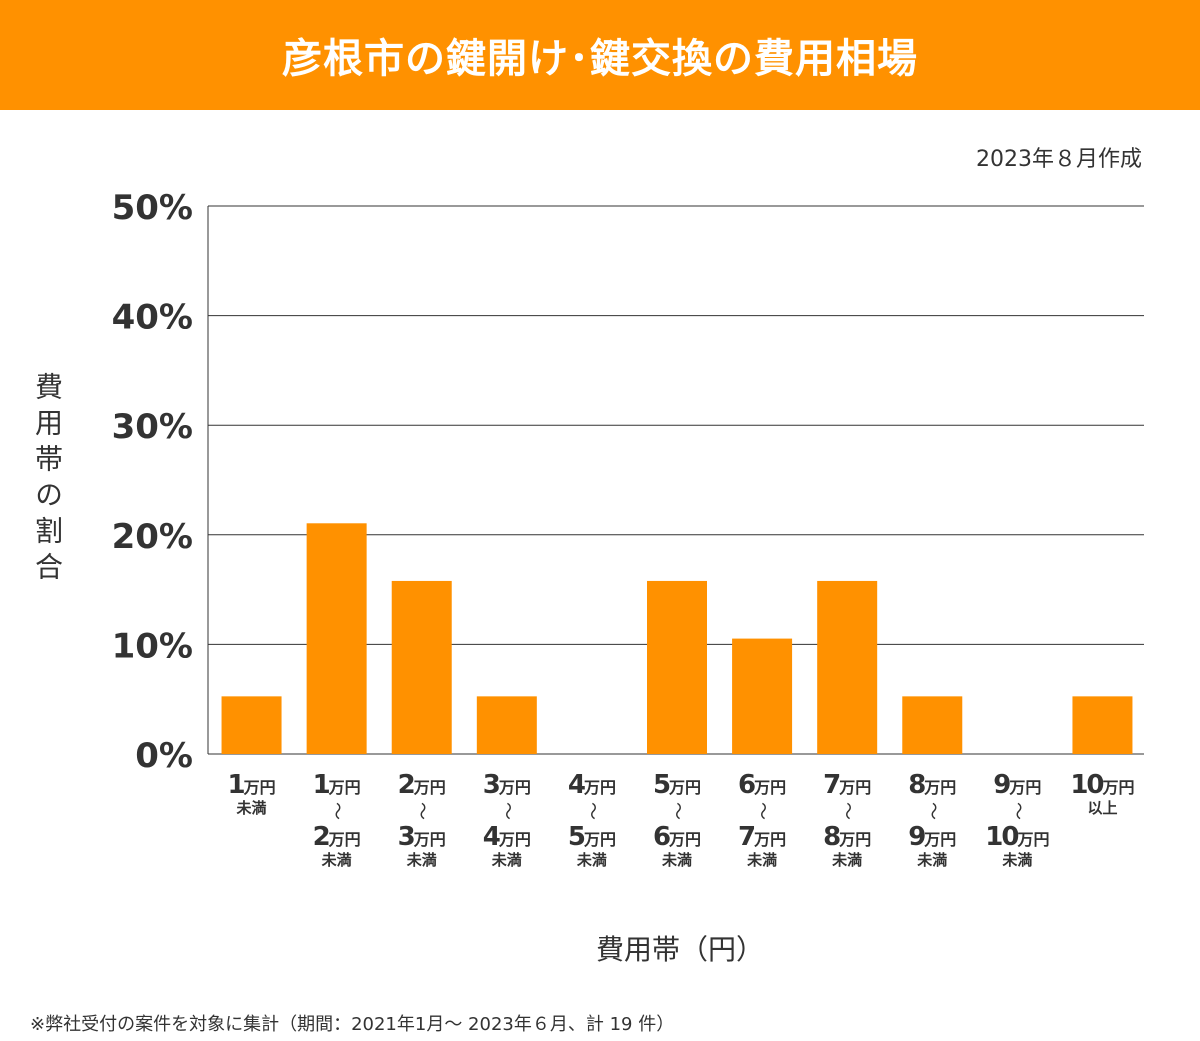  I want to click on title-bar: 彦根市の鍵開け･鍵交換の費用相場, so click(600, 55).